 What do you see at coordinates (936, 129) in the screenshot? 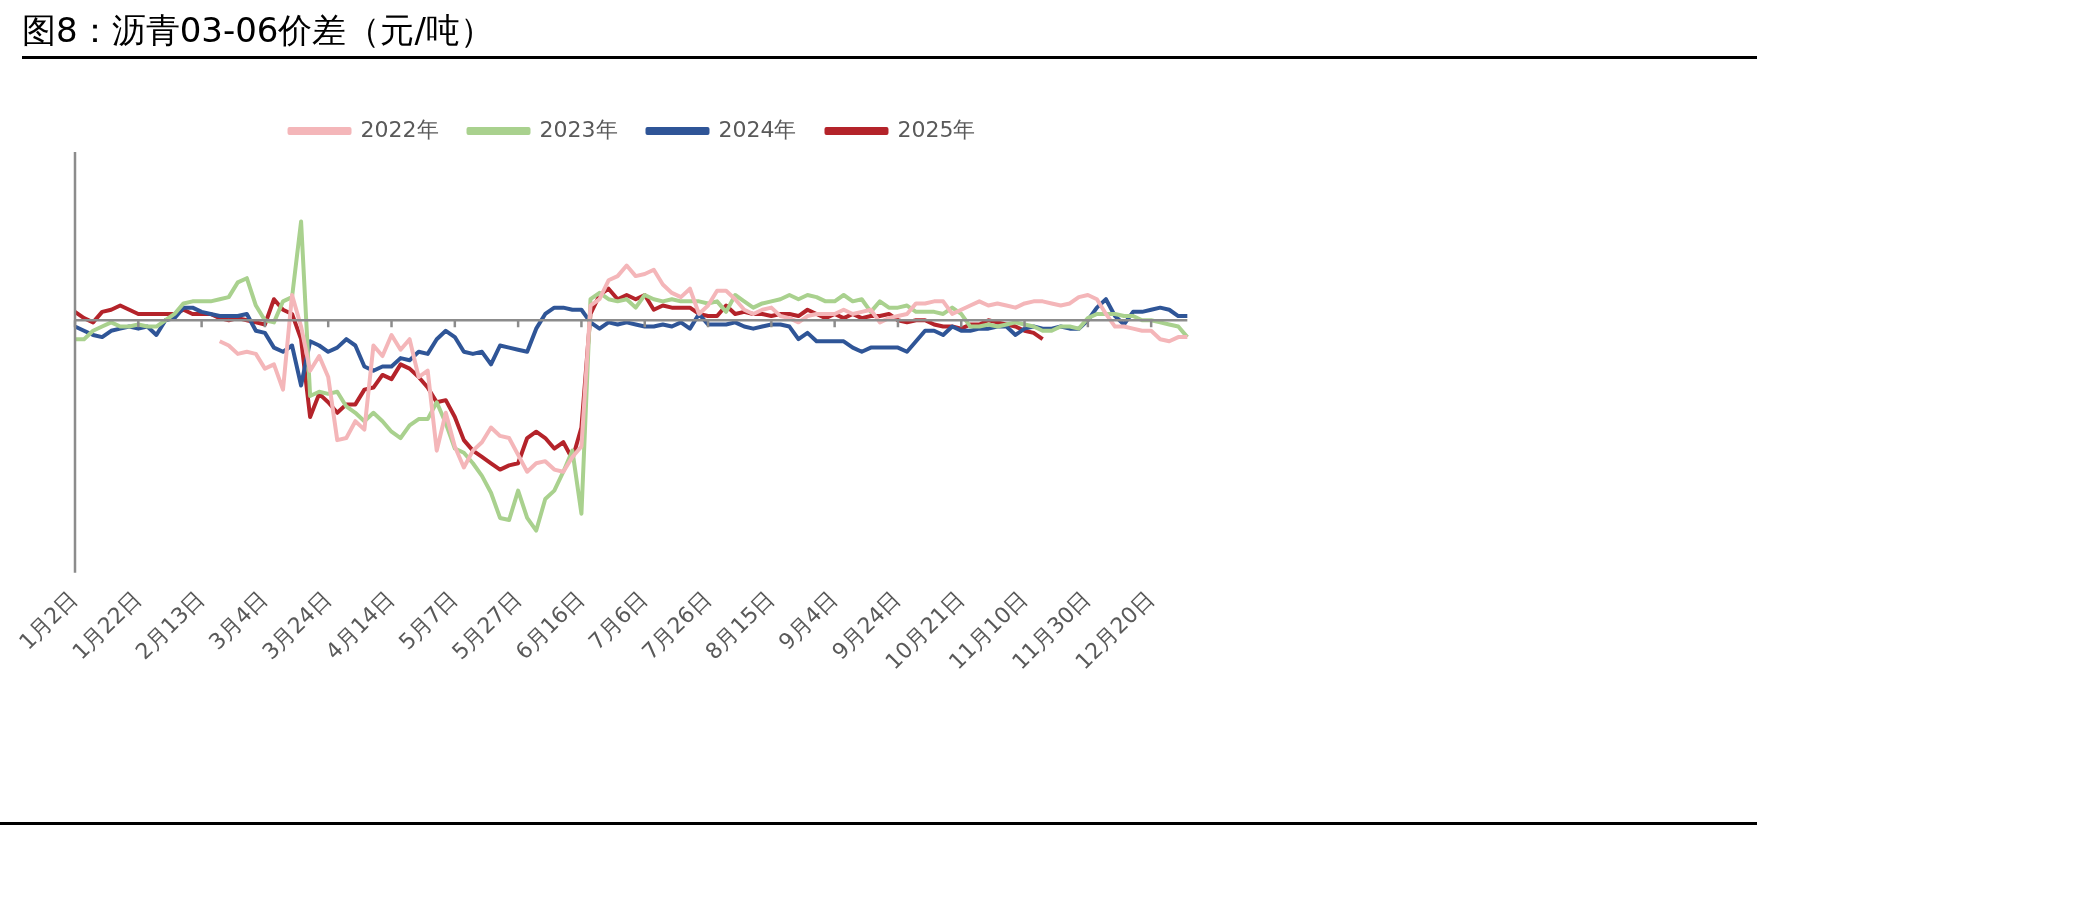
I see `legend-label: 2025年` at bounding box center [936, 129].